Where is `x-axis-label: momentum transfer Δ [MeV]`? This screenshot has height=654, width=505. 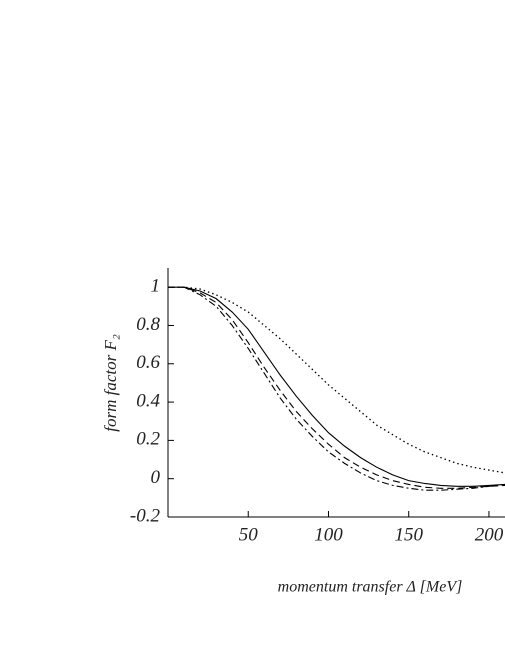
x-axis-label: momentum transfer Δ [MeV] is located at coordinates (370, 587).